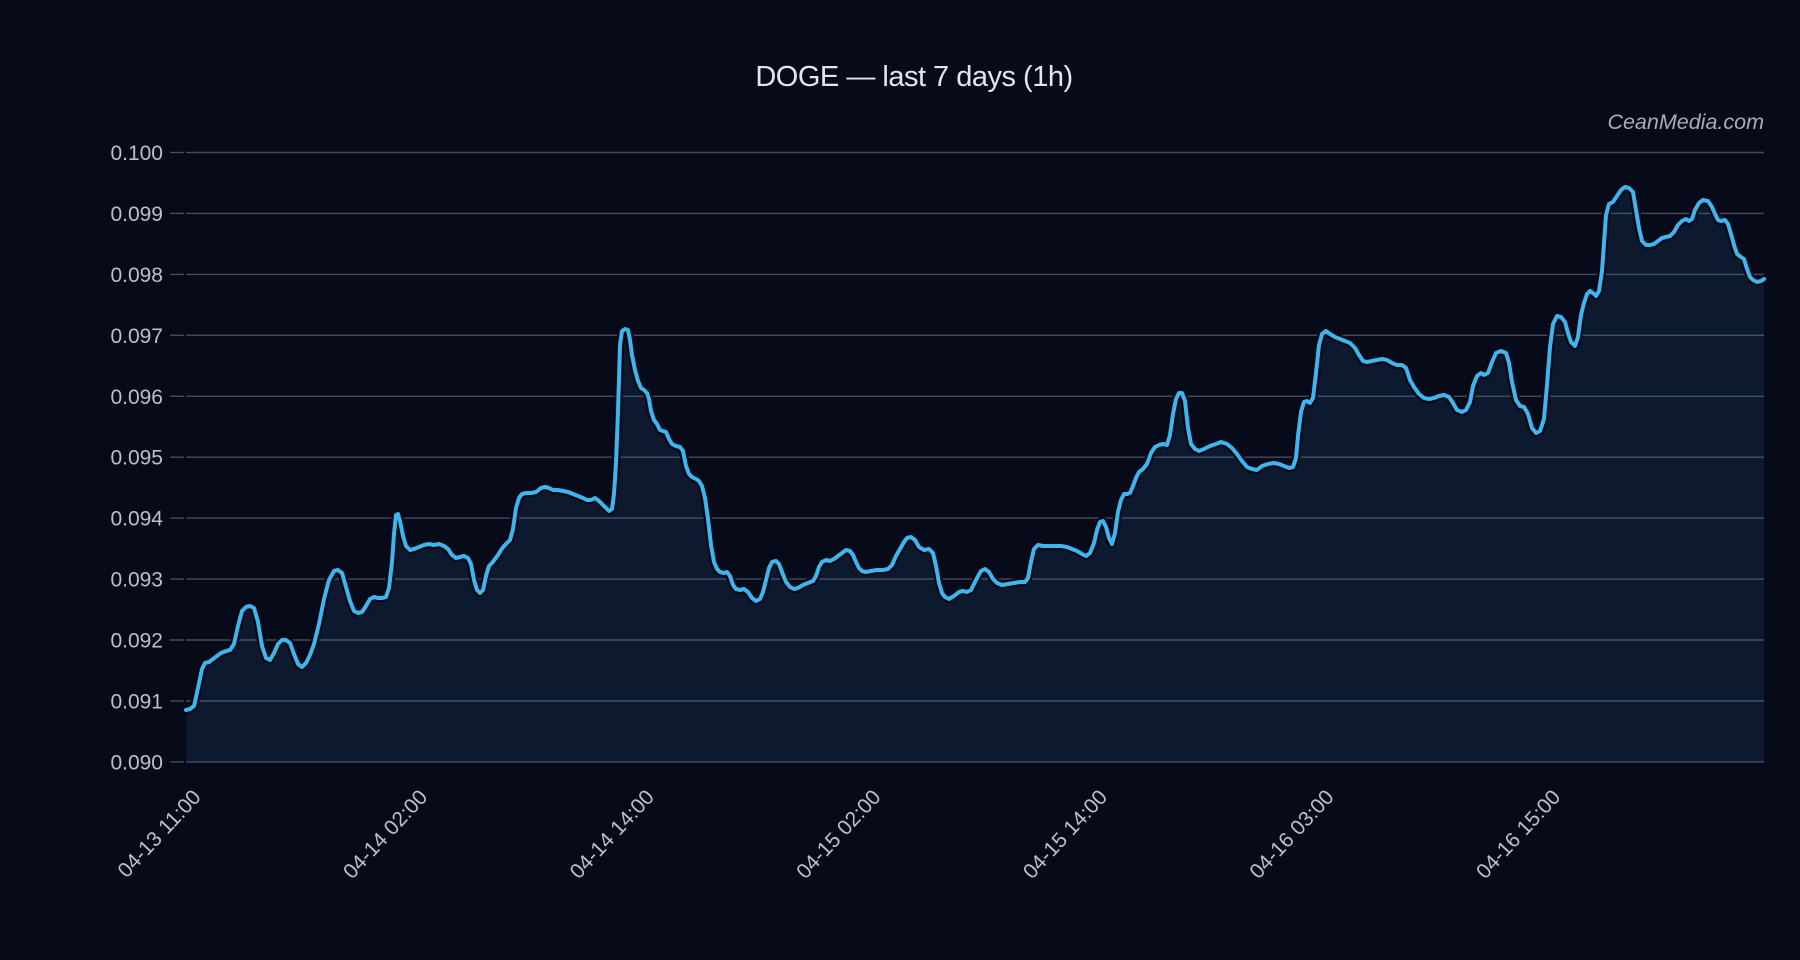  What do you see at coordinates (136, 702) in the screenshot?
I see `svg-text: 0.091` at bounding box center [136, 702].